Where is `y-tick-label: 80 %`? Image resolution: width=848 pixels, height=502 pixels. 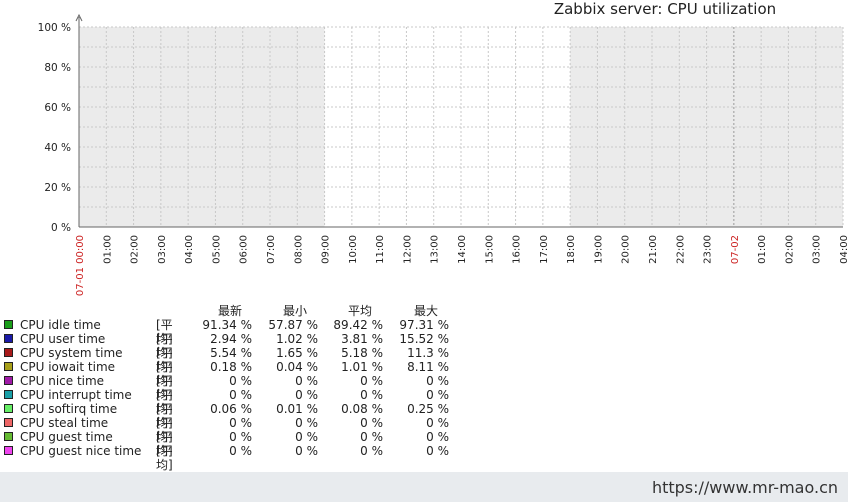 y-tick-label: 80 % is located at coordinates (57, 68).